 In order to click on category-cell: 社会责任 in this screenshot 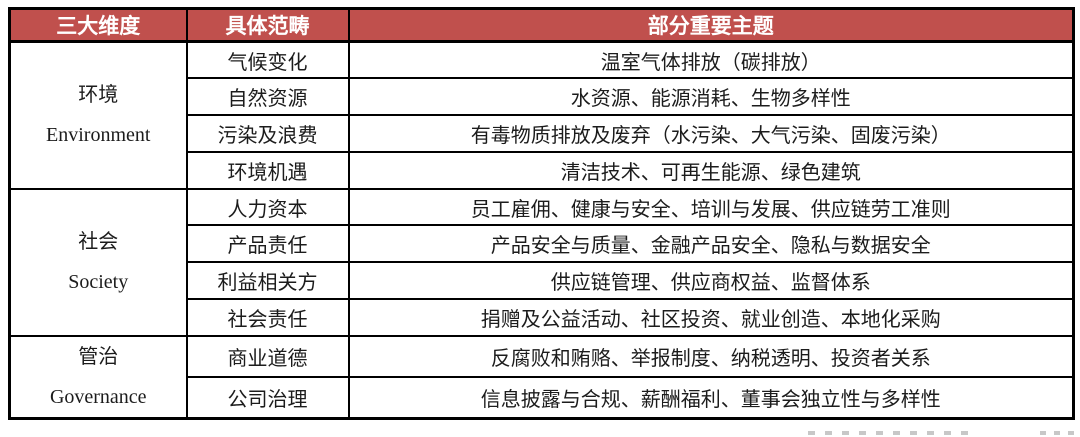, I will do `click(267, 317)`.